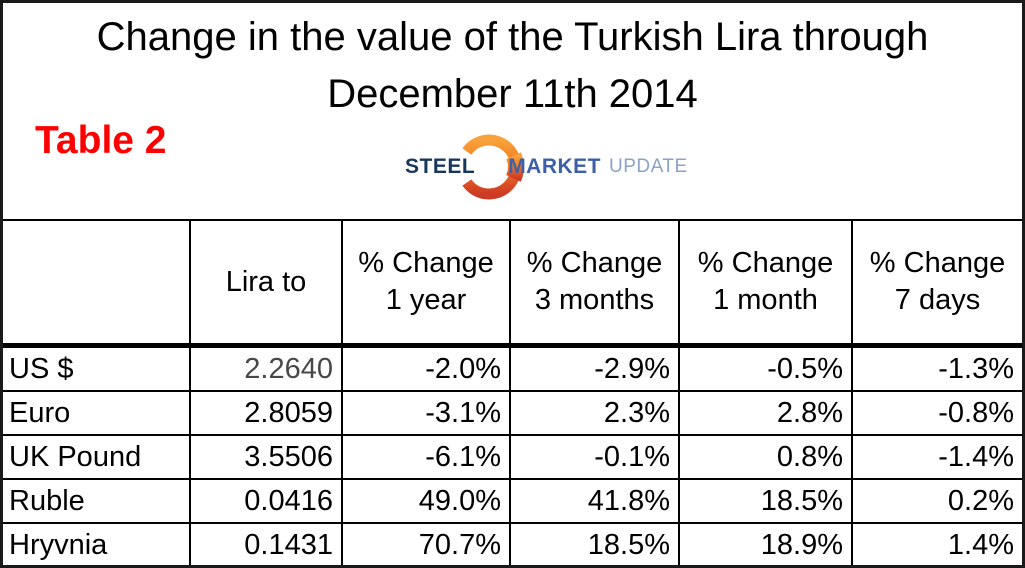 The height and width of the screenshot is (568, 1025). I want to click on steel-market-update-logo: STEEL MARKET UPDATE, so click(546, 167).